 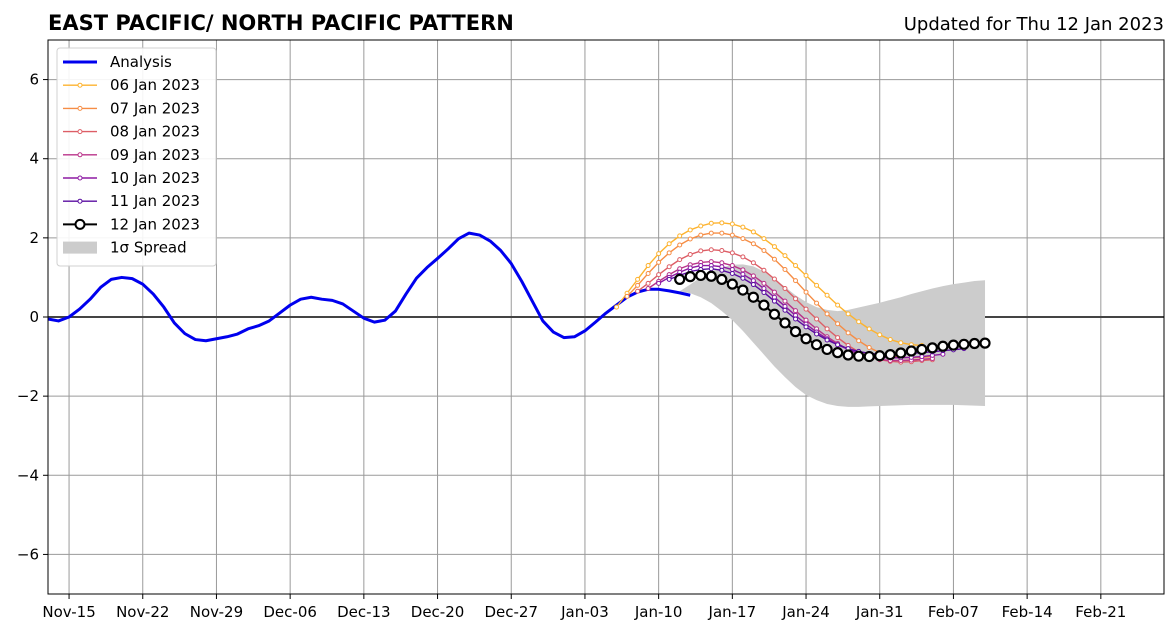 What do you see at coordinates (1100, 612) in the screenshot?
I see `x-tick-label: Feb-21` at bounding box center [1100, 612].